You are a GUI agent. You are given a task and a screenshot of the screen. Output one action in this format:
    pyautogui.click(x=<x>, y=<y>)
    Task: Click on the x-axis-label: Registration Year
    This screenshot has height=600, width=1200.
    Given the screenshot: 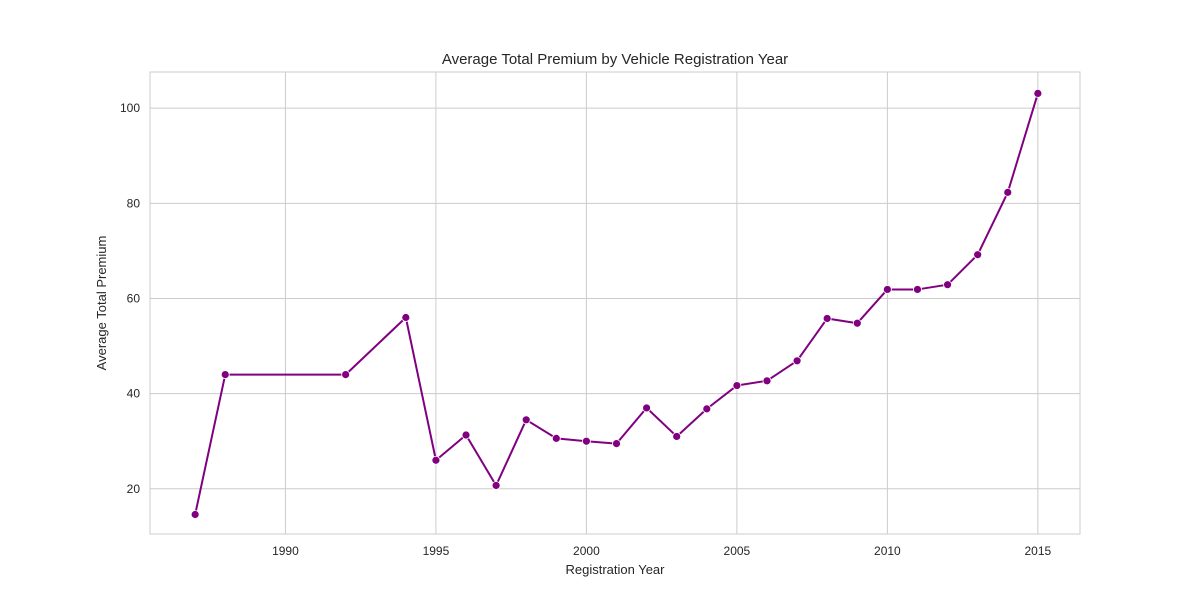 What is the action you would take?
    pyautogui.click(x=615, y=569)
    